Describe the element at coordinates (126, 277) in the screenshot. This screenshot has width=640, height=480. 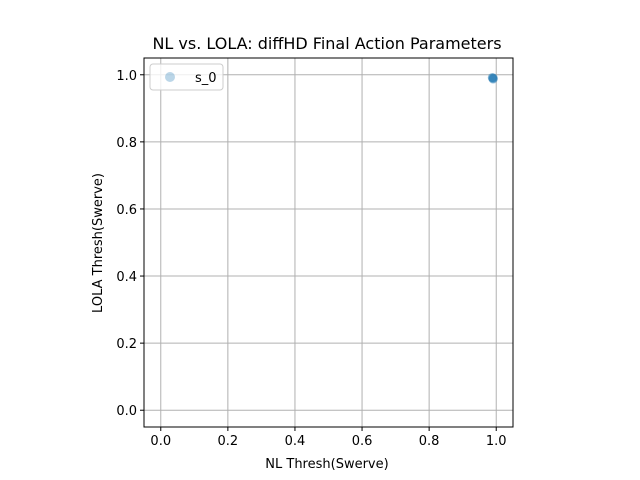
I see `y-tick-label-2: 0.4` at that location.